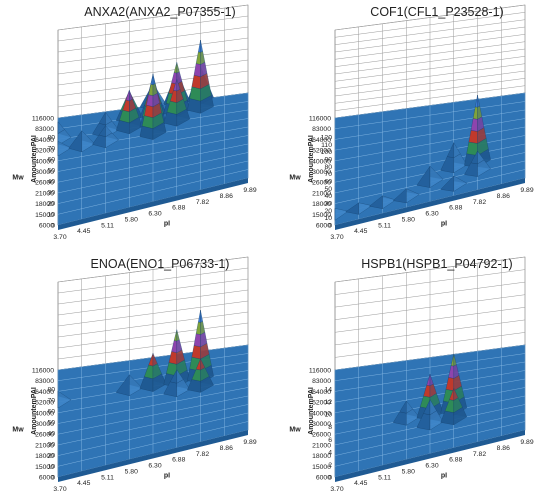 This screenshot has height=502, width=550. What do you see at coordinates (34, 411) in the screenshot?
I see `z-axis-label: AmountemPAI` at bounding box center [34, 411].